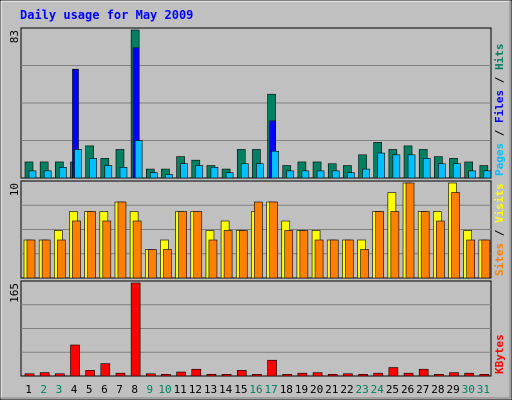 The height and width of the screenshot is (404, 512). I want to click on chart-title: Daily usage for May 2009, so click(106, 15).